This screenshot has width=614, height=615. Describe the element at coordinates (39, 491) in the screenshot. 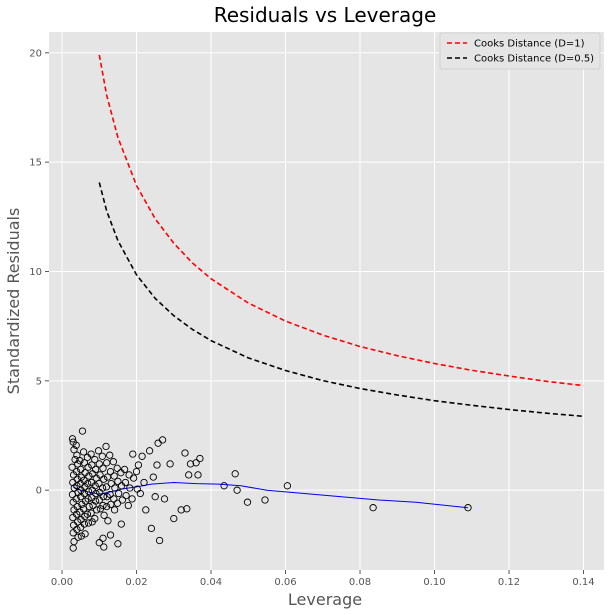

I see `y-tick-label: 0` at that location.